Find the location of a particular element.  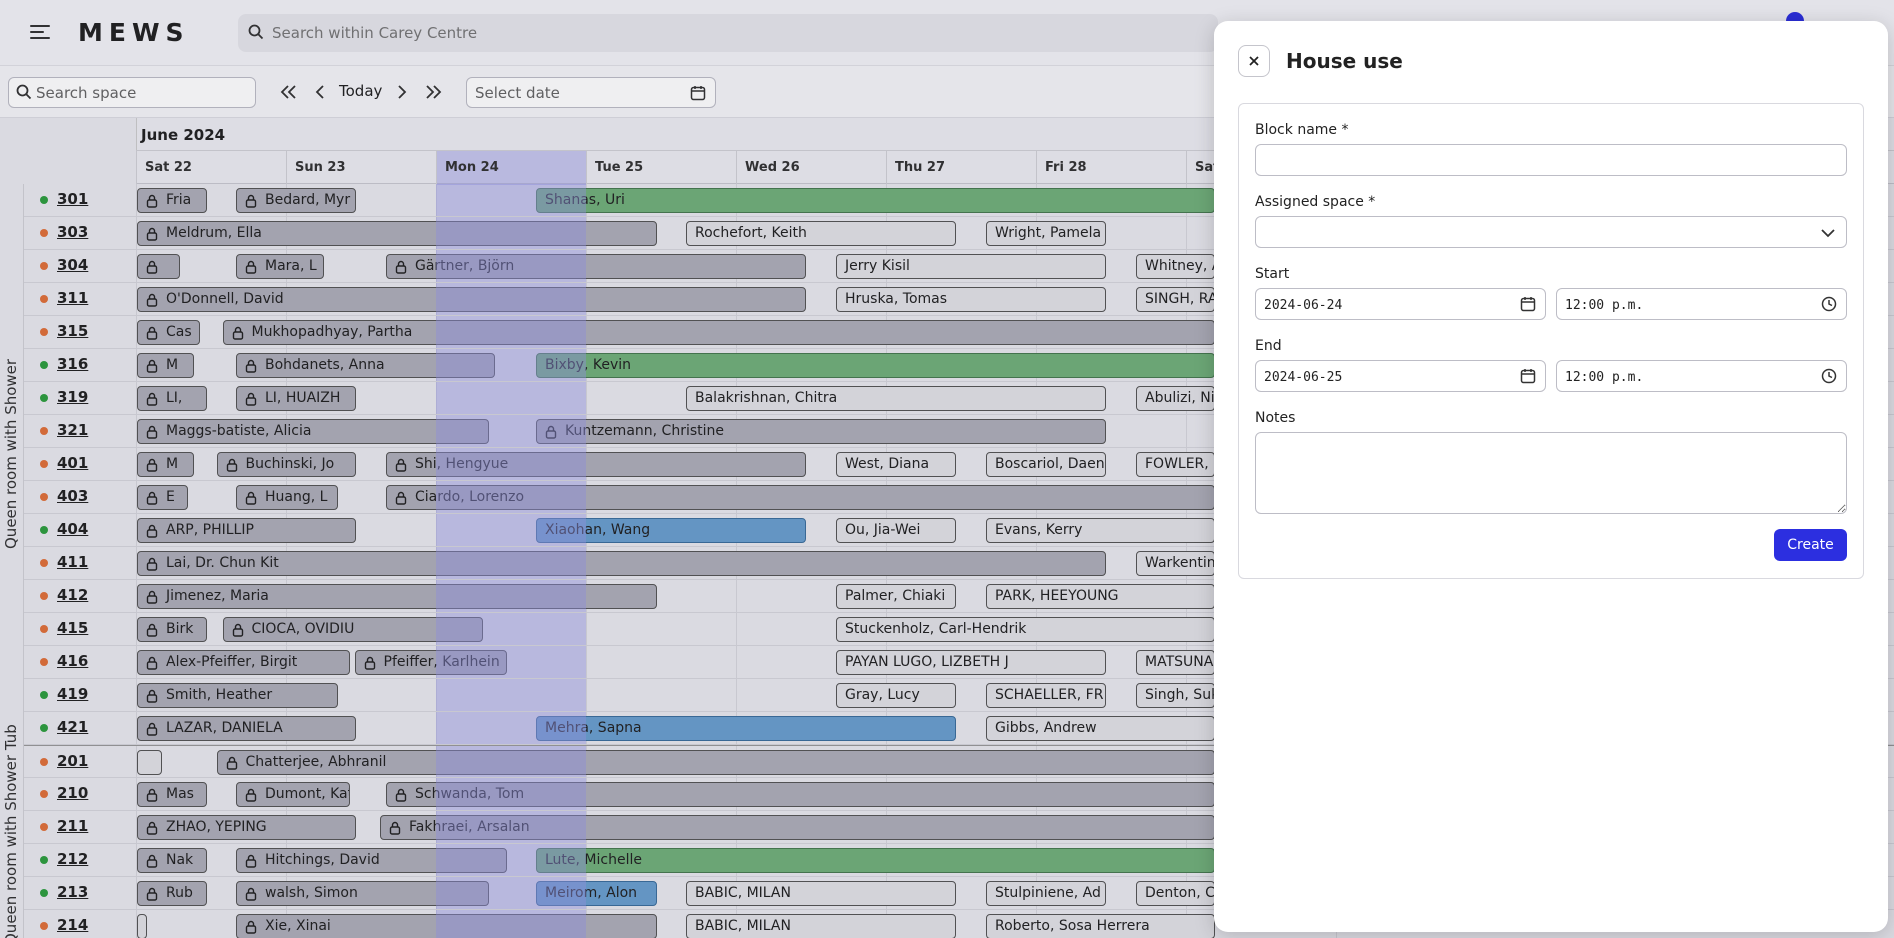

room-number-link: 421 is located at coordinates (73, 727).